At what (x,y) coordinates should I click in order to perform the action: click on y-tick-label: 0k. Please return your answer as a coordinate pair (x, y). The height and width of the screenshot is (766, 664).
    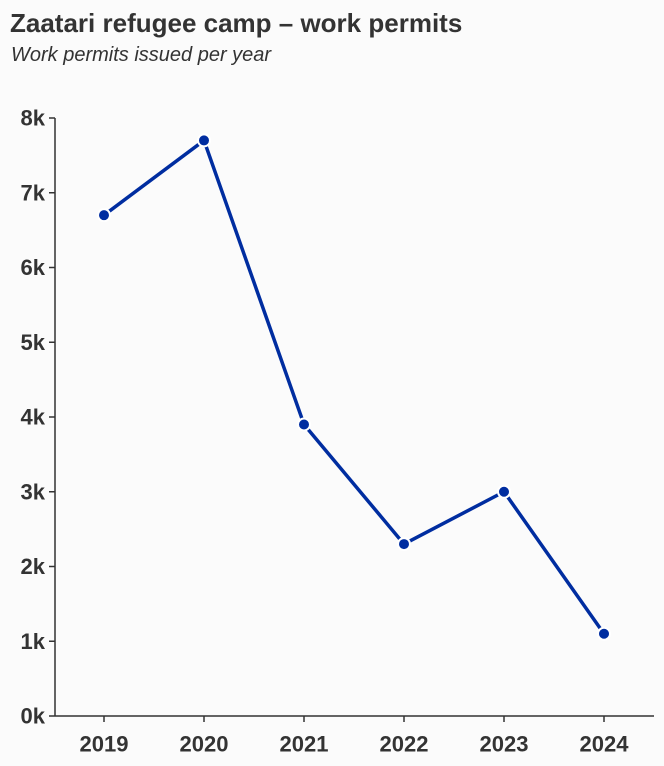
    Looking at the image, I should click on (33, 716).